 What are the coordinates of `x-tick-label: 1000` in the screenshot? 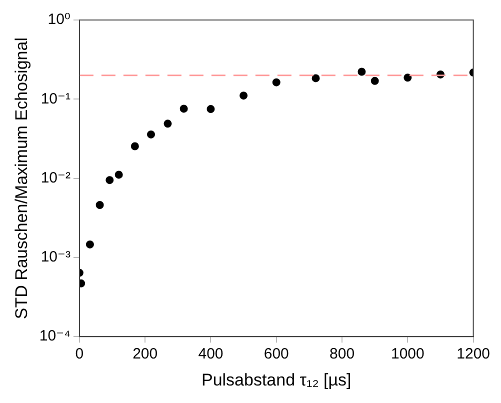 It's located at (407, 354).